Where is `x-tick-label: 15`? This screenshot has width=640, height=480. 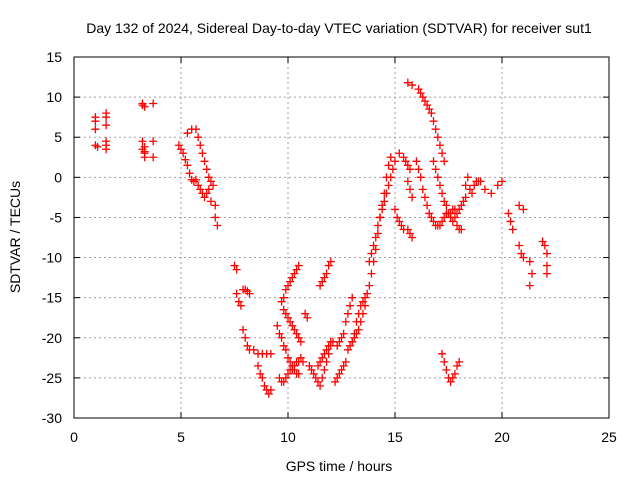 x-tick-label: 15 is located at coordinates (395, 437).